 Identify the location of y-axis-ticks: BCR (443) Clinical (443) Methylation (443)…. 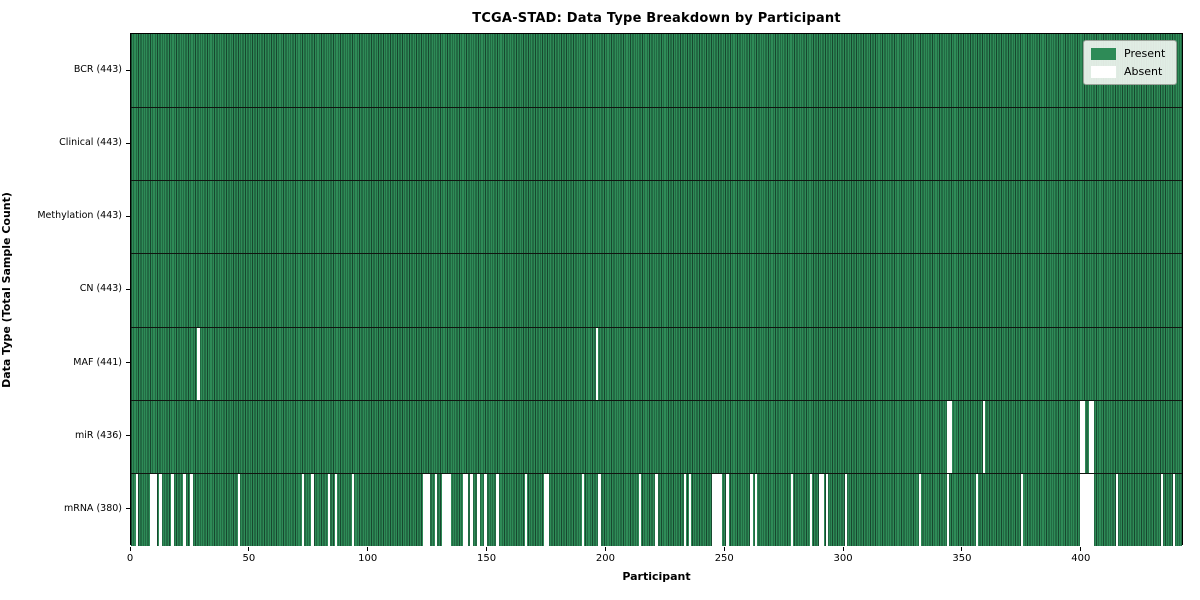
(65, 289).